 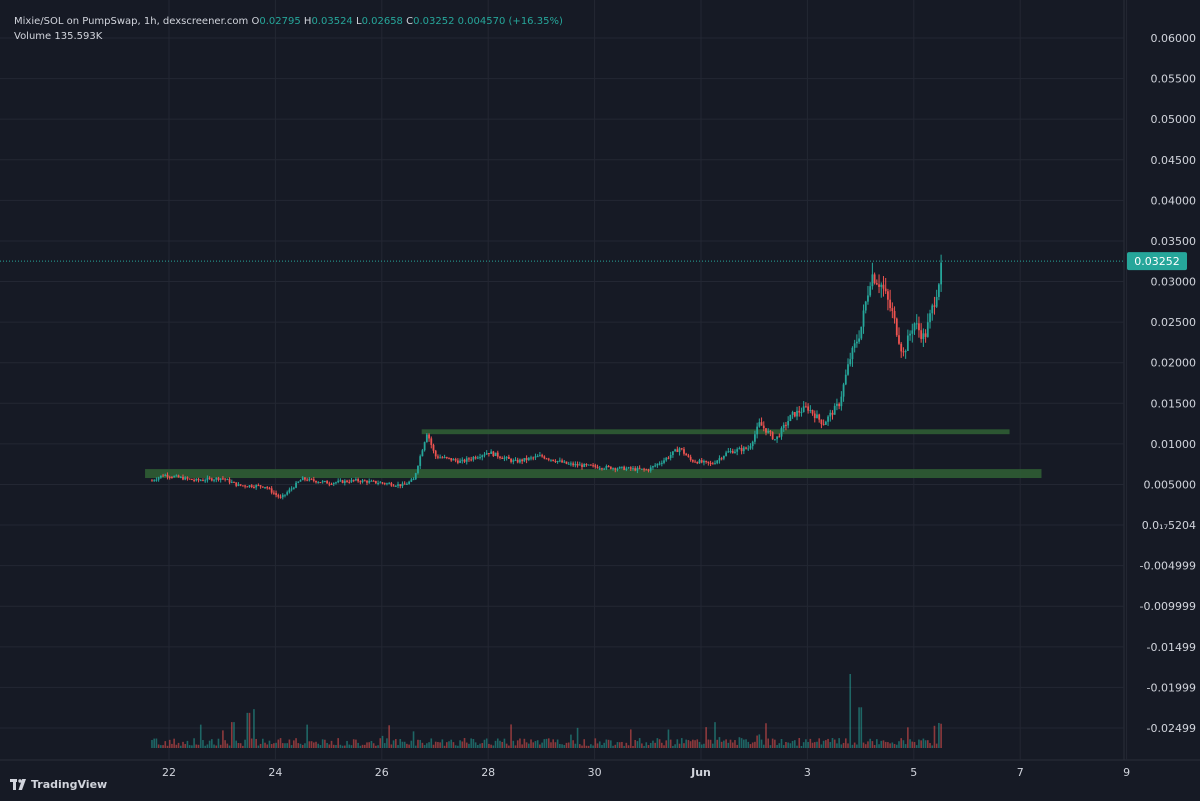 What do you see at coordinates (510, 21) in the screenshot?
I see `legend-change: 0.004570 (+16.35%)` at bounding box center [510, 21].